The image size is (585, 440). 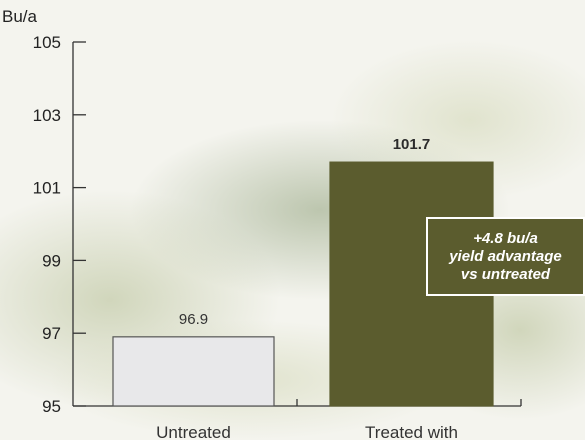 What do you see at coordinates (51, 406) in the screenshot?
I see `y-tick-label: 95` at bounding box center [51, 406].